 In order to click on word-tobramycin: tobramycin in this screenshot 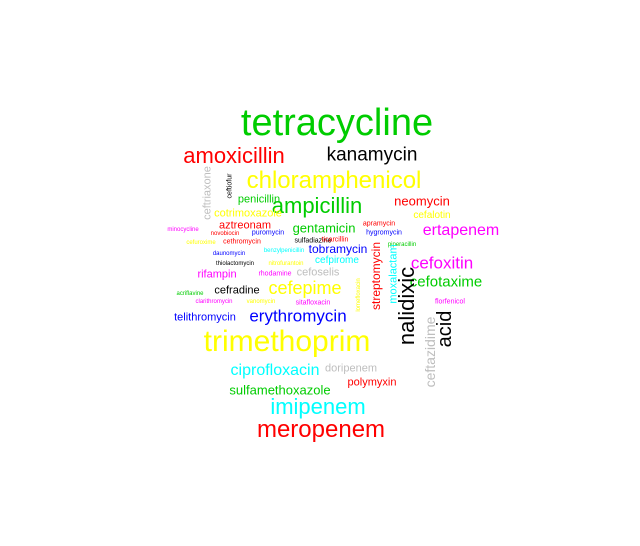, I will do `click(338, 249)`.